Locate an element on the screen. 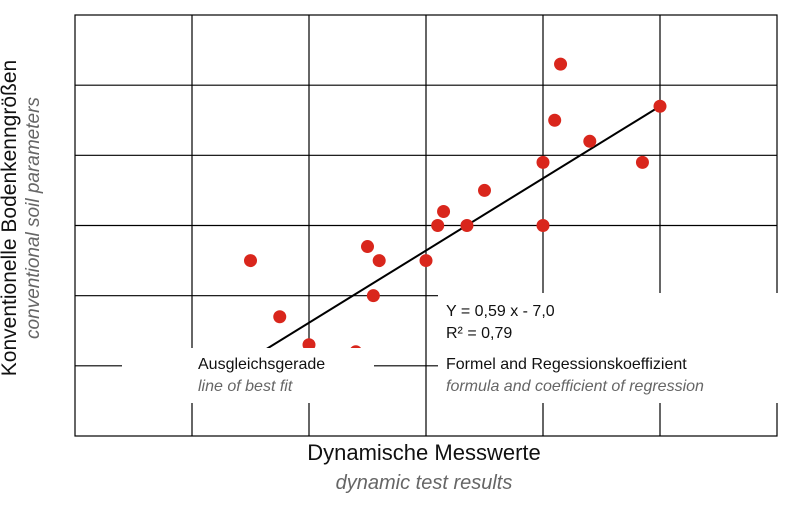 This screenshot has height=506, width=800. y-axis-label: Konventionelle Bodenkenngrößen is located at coordinates (10, 218).